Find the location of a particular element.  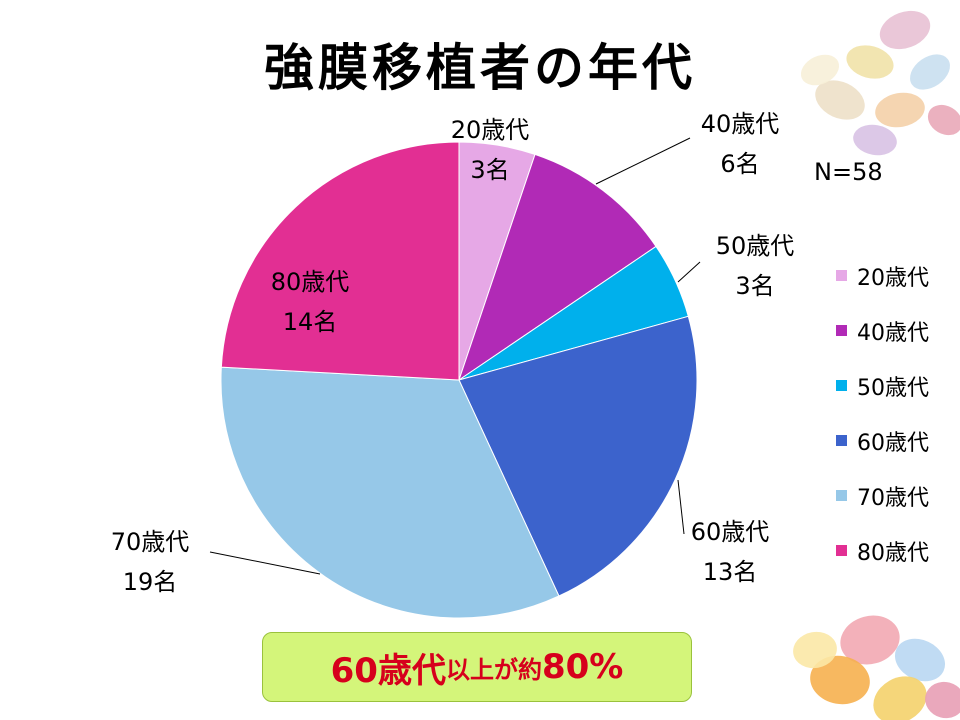

callout-percent: 80% is located at coordinates (582, 667).